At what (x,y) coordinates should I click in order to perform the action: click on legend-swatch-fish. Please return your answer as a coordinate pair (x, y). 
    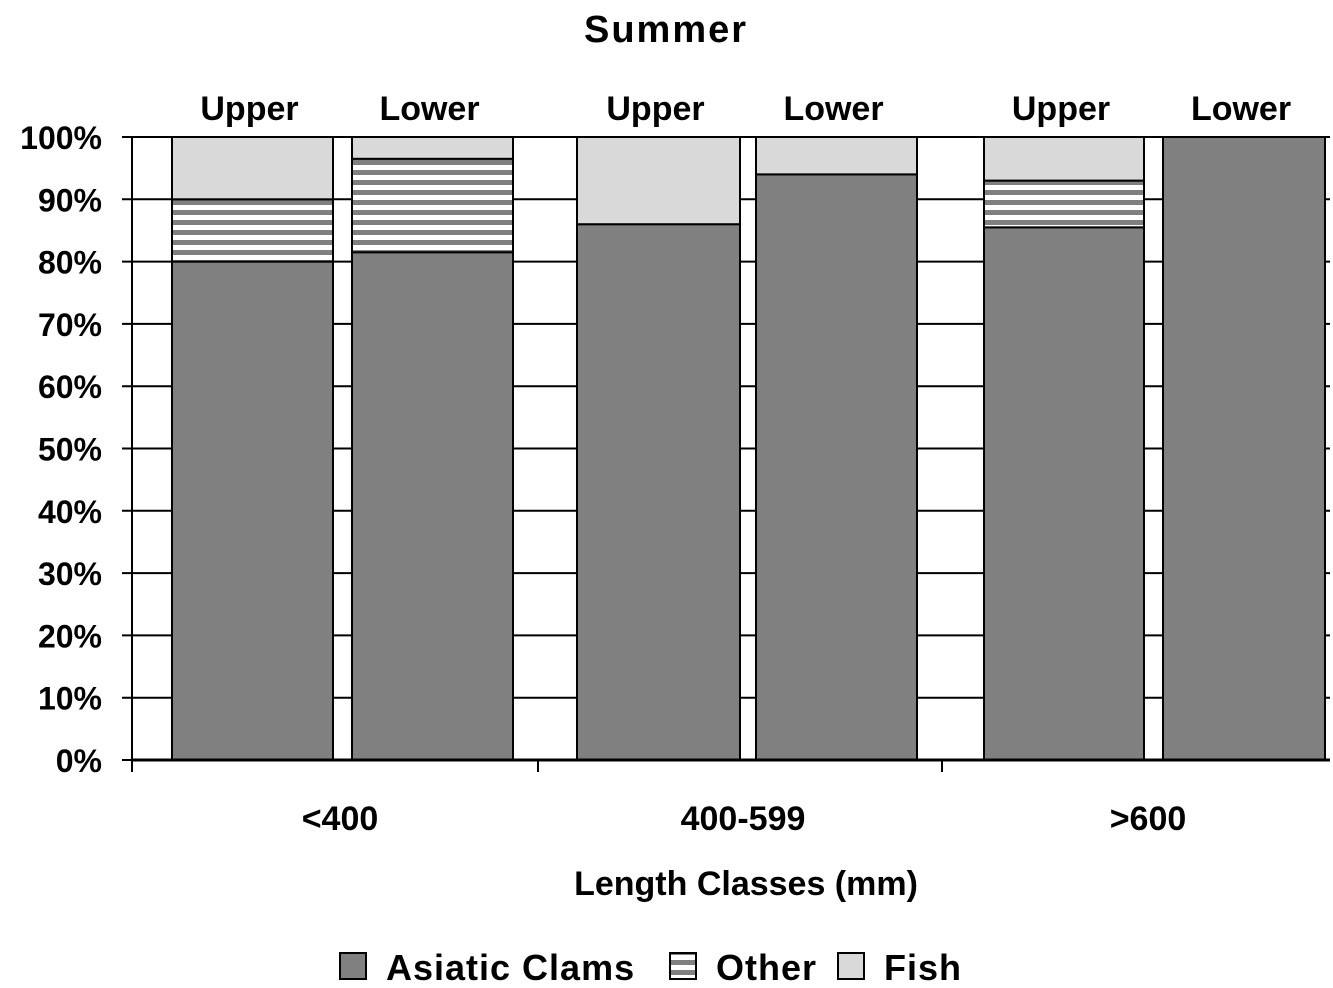
    Looking at the image, I should click on (851, 966).